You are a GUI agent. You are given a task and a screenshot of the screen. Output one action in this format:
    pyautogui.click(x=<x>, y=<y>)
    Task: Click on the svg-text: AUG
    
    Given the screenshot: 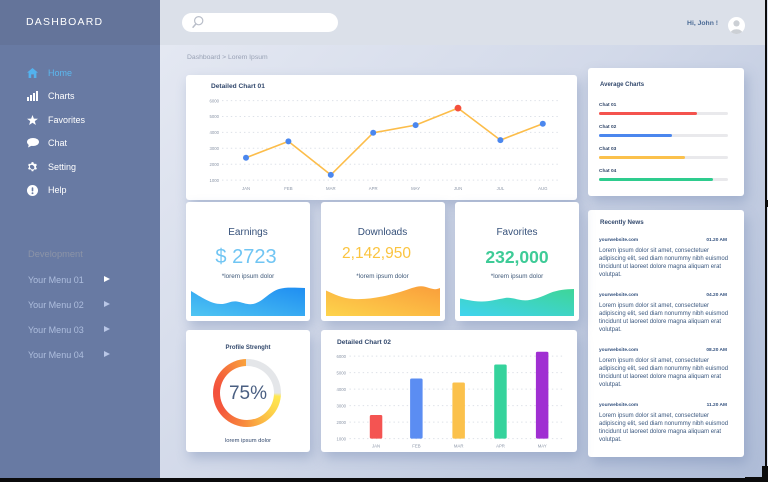 What is the action you would take?
    pyautogui.click(x=543, y=188)
    